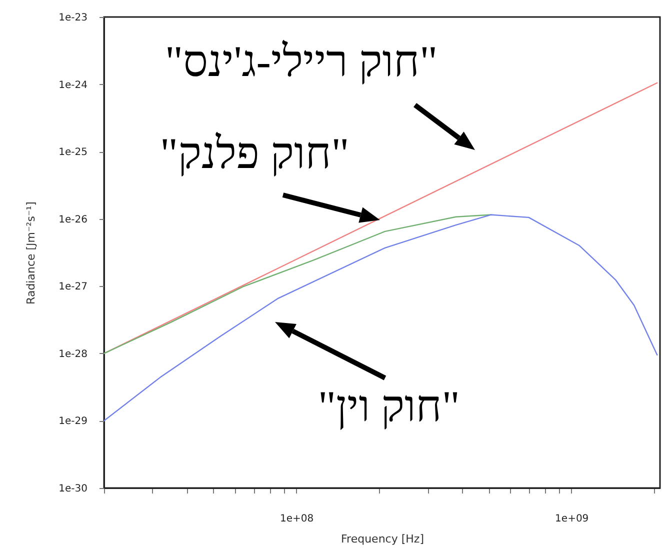 This screenshot has width=662, height=550. Describe the element at coordinates (572, 519) in the screenshot. I see `x-tick-label: 1e+09` at that location.